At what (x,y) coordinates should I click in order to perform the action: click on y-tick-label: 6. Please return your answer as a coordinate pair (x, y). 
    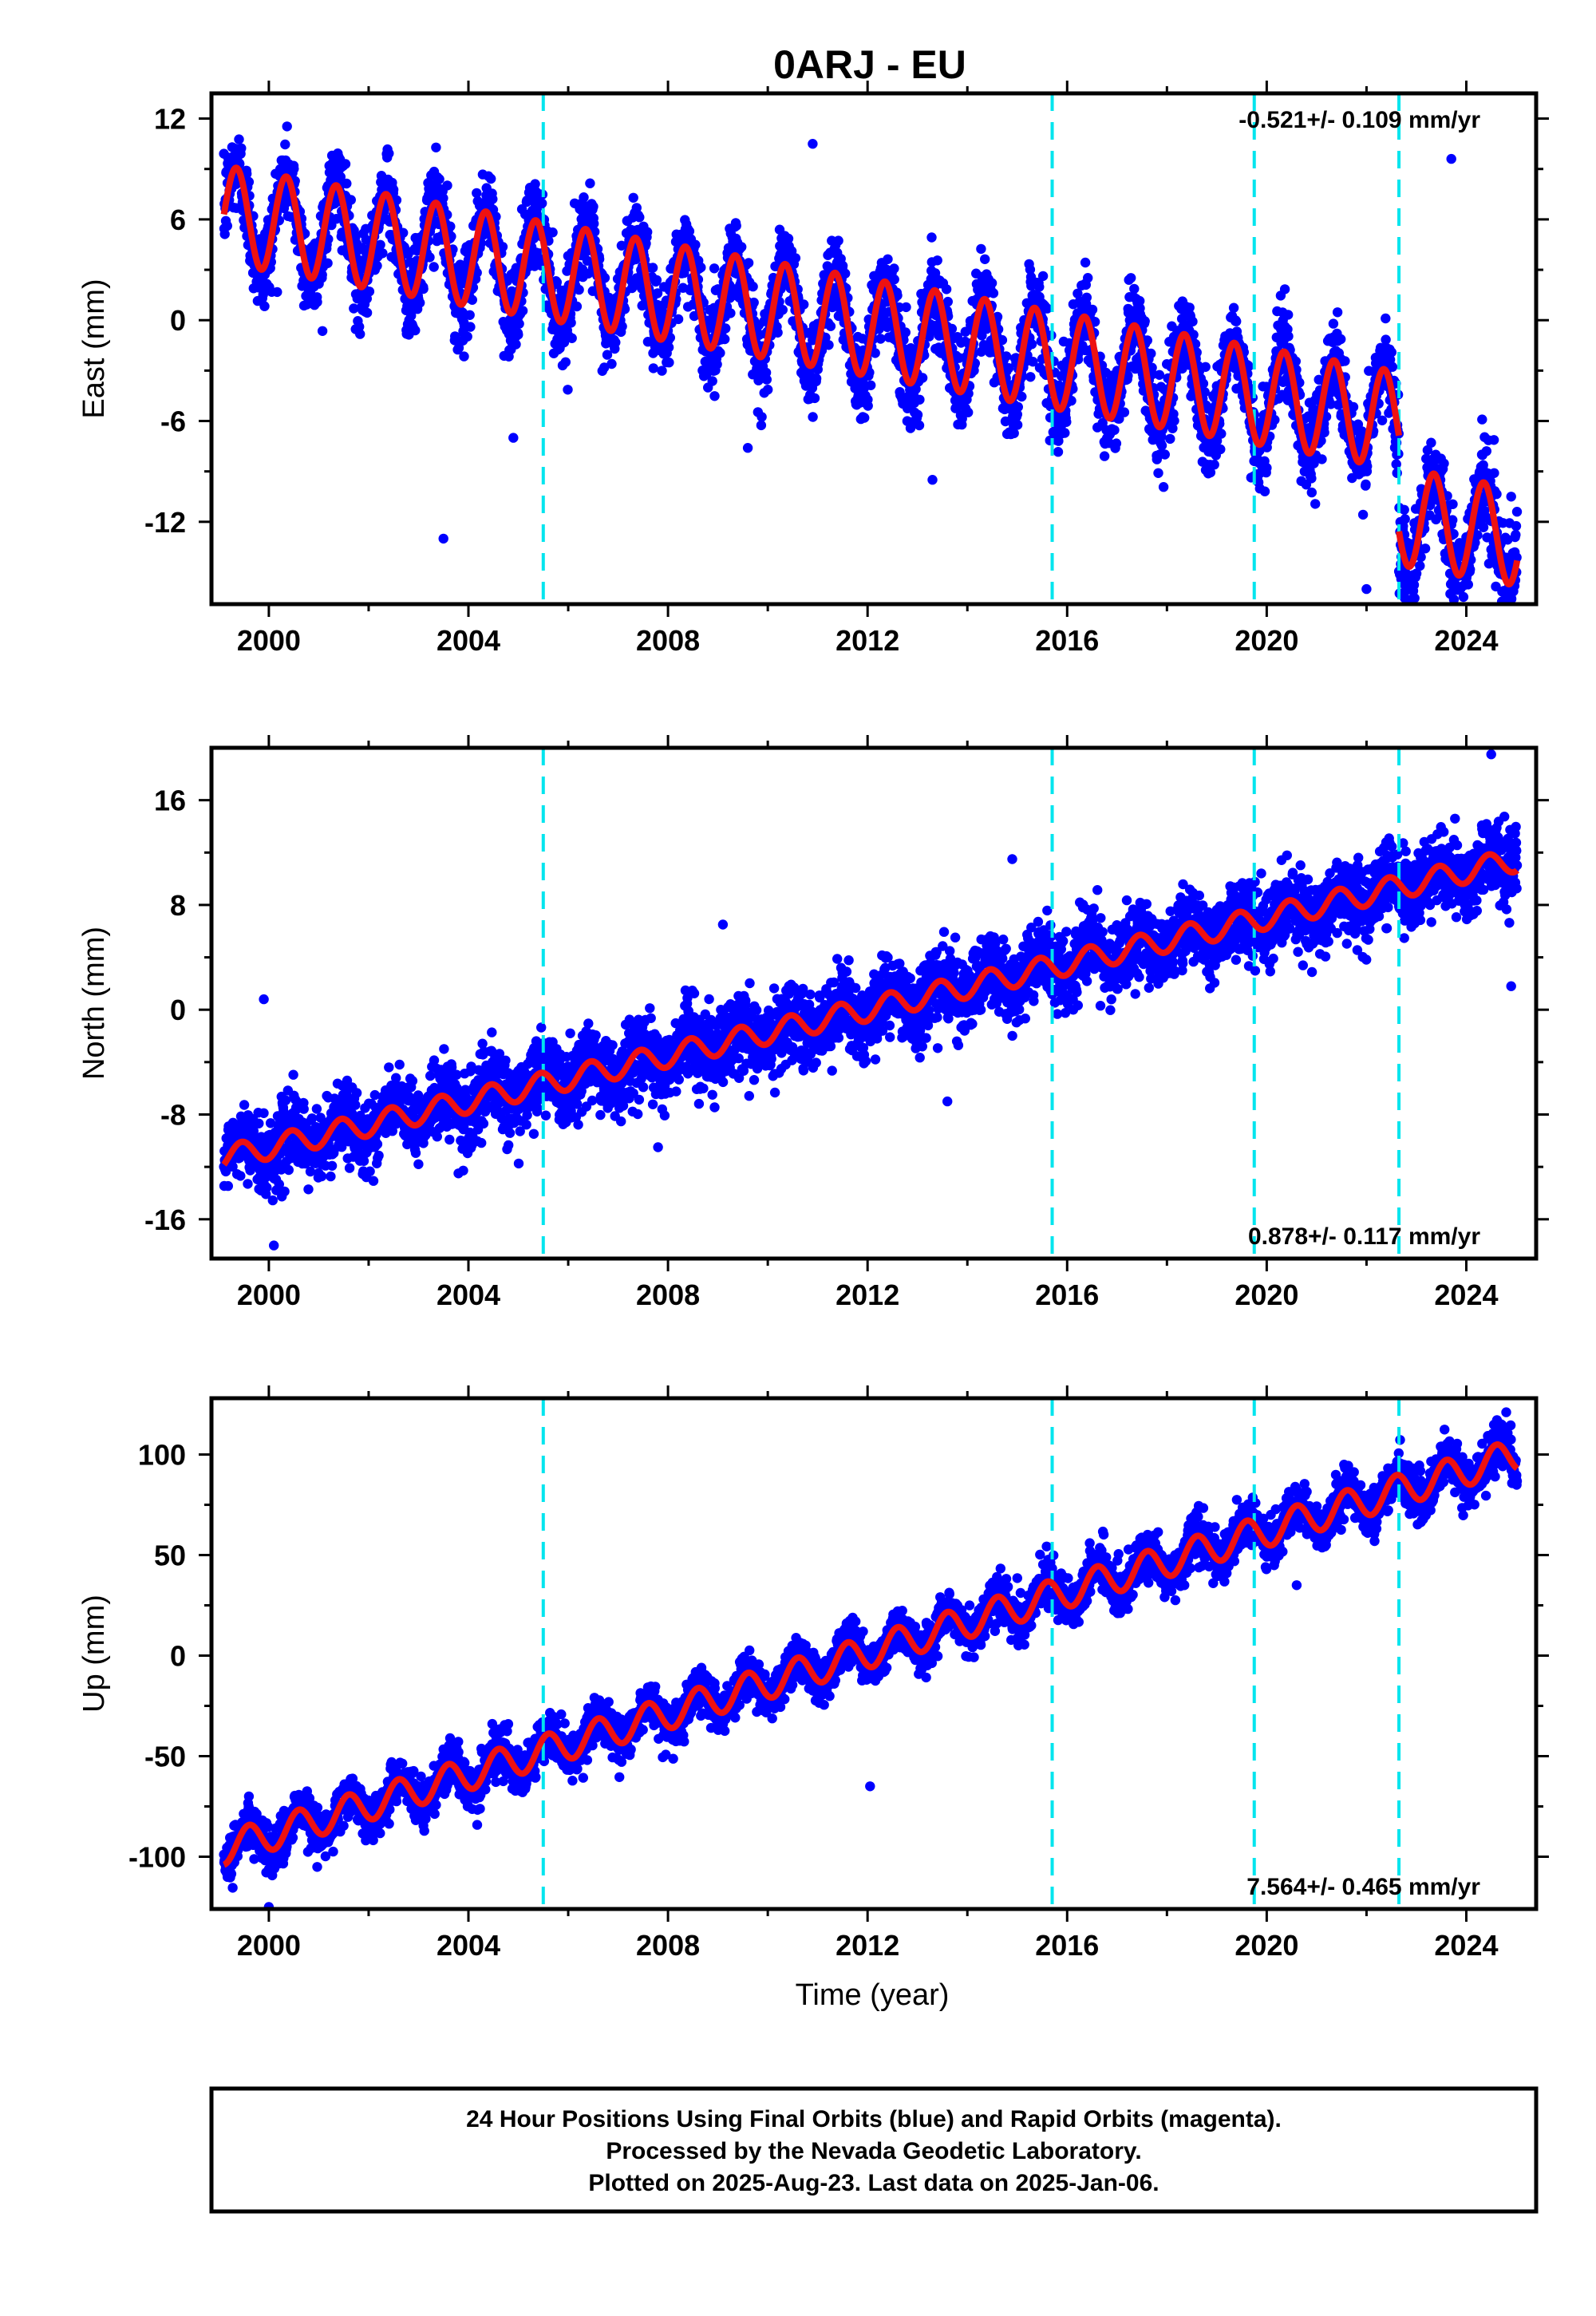
    Looking at the image, I should click on (178, 220).